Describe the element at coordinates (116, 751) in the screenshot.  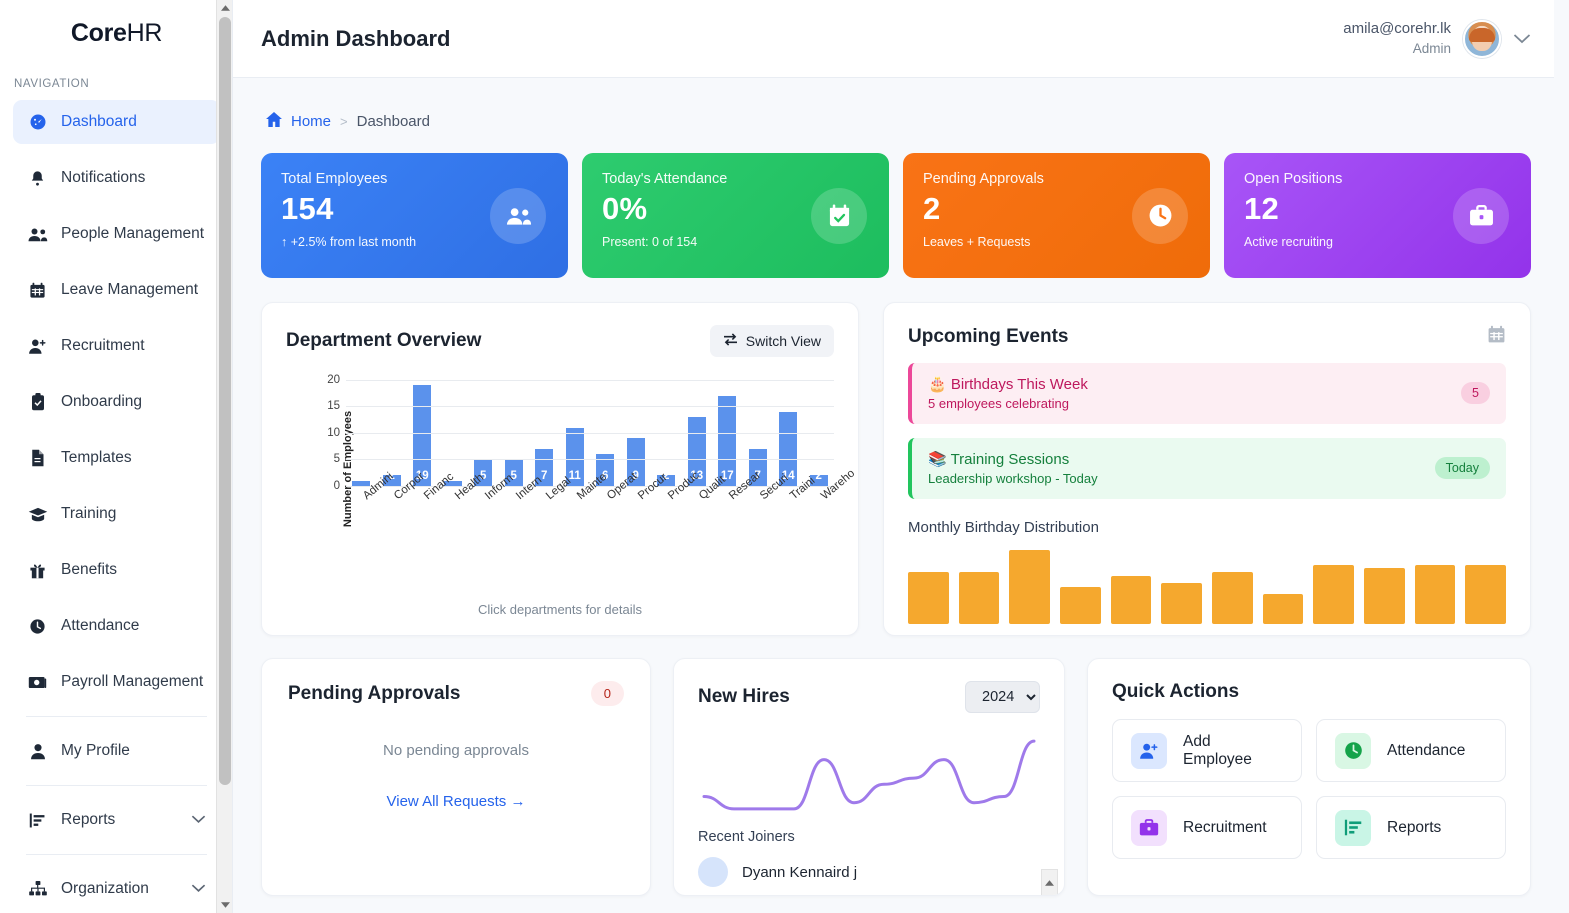
I see `sidebar-item-my-profile: My Profile` at that location.